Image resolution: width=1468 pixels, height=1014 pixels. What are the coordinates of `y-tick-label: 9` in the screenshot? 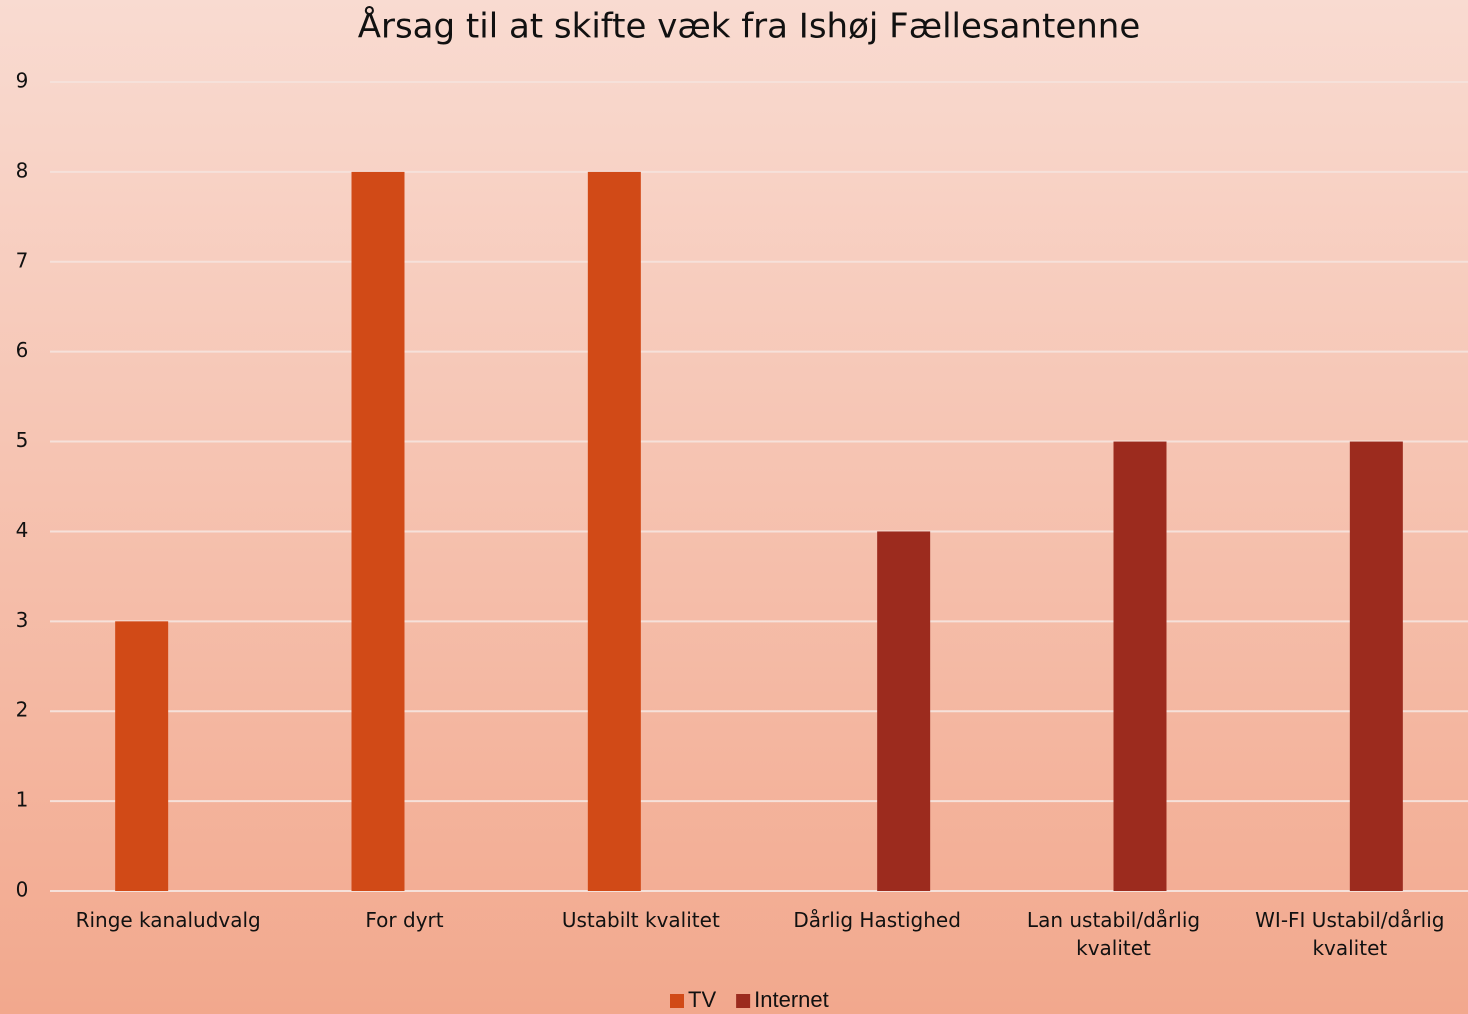 It's located at (22, 81).